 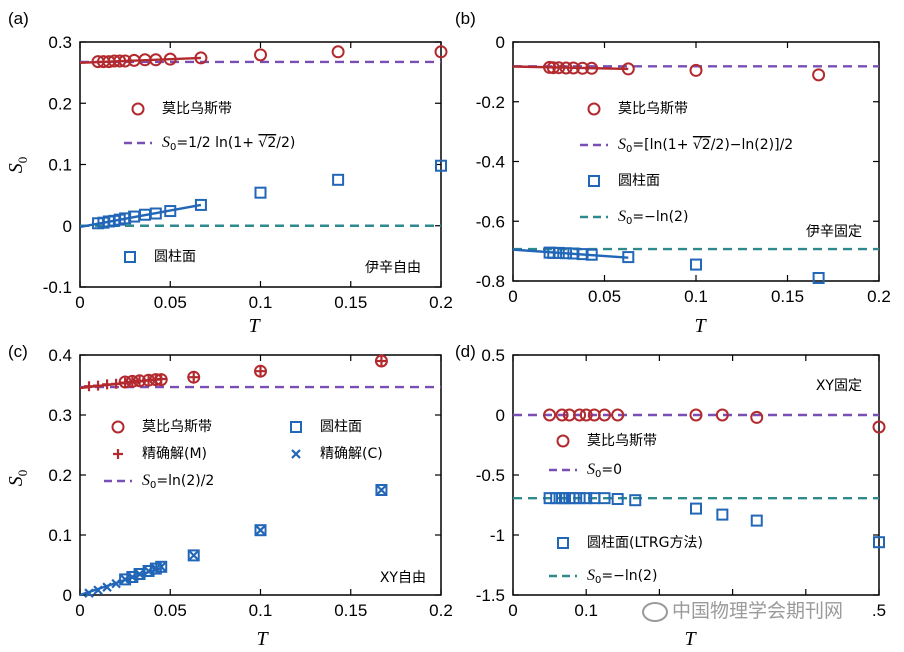 I want to click on y-tick-label: 0.5, so click(x=493, y=355).